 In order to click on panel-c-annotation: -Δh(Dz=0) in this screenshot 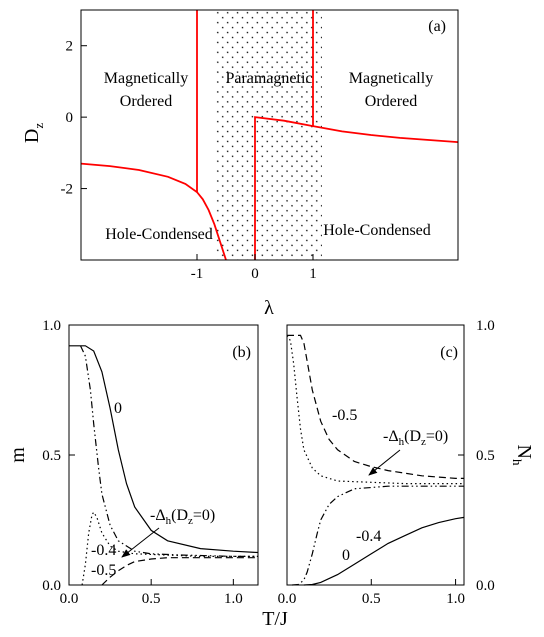, I will do `click(415, 438)`.